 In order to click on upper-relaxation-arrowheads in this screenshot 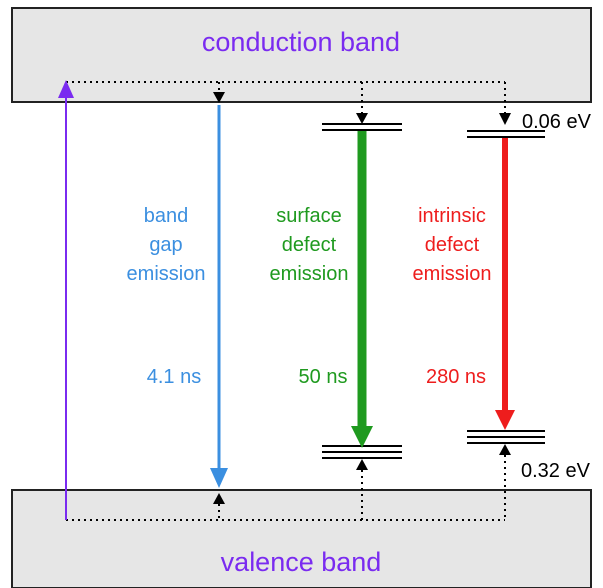, I will do `click(362, 108)`.